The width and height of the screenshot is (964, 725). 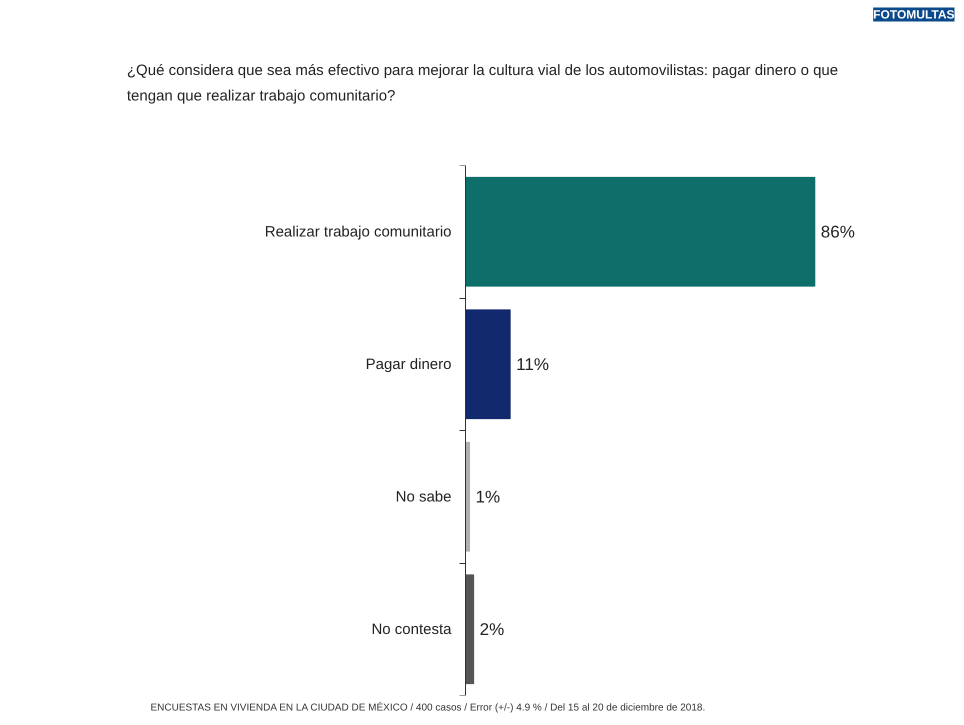 What do you see at coordinates (482, 83) in the screenshot?
I see `chart-title: ¿Qué considera que sea más efectivo para mejorar la cultura vial de los automovilistas: pagar dinero o que tengan que realizar trabajo comunitario?` at bounding box center [482, 83].